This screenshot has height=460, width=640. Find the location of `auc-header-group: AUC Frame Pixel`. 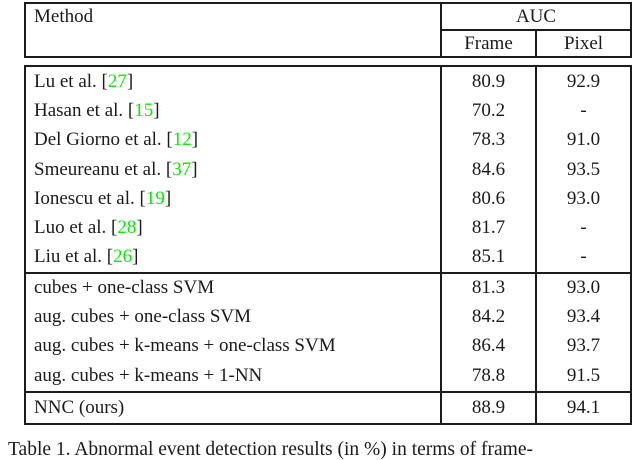

auc-header-group: AUC Frame Pixel is located at coordinates (536, 30).